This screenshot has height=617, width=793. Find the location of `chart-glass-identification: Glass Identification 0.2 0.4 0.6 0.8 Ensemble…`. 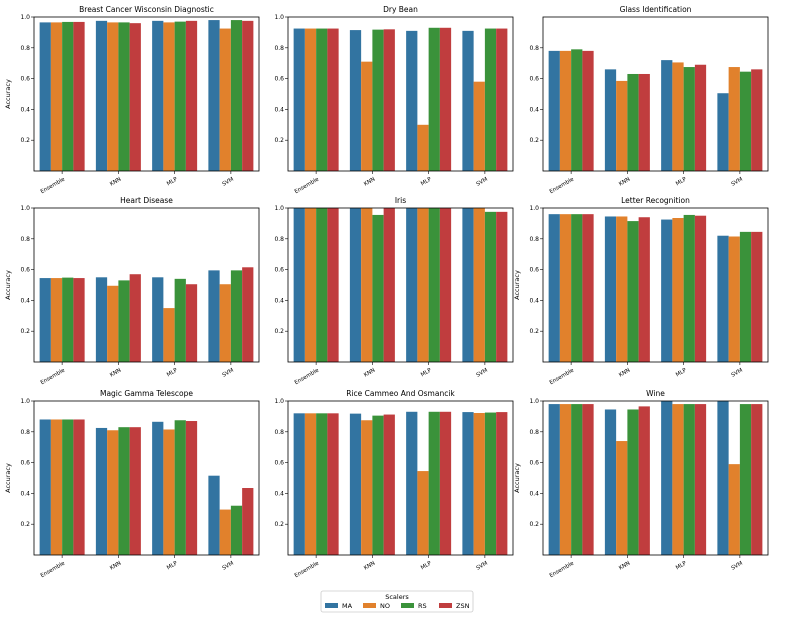

chart-glass-identification: Glass Identification 0.2 0.4 0.6 0.8 Ensemble… is located at coordinates (649, 100).